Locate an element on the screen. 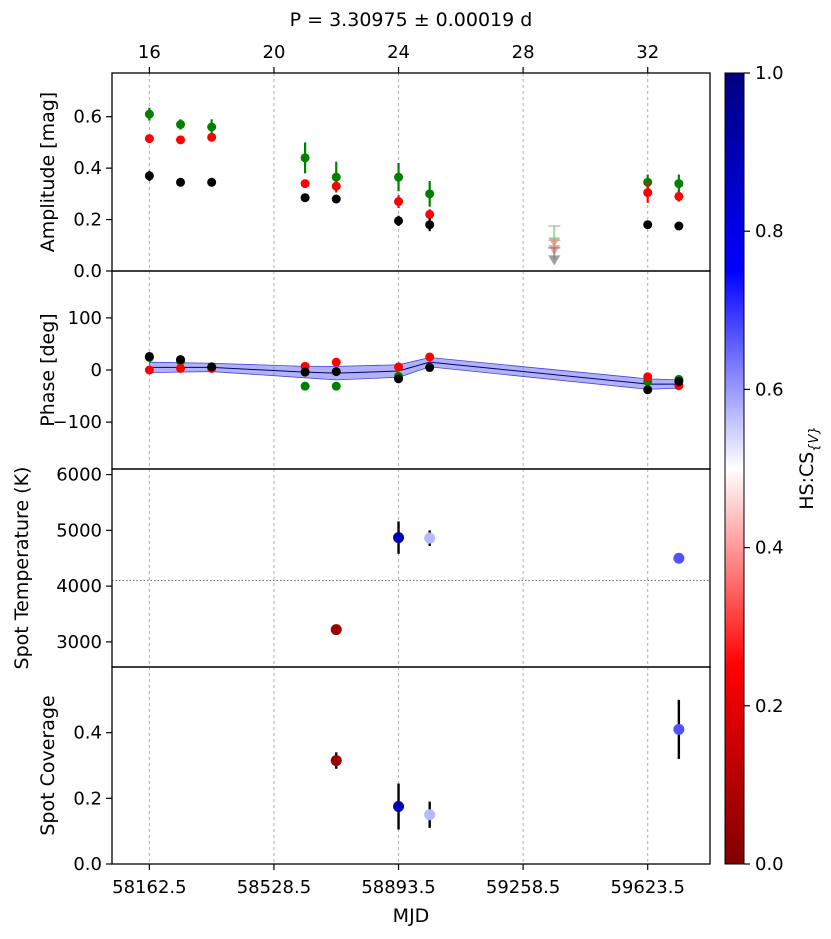  phase-band-midline is located at coordinates (414, 373).